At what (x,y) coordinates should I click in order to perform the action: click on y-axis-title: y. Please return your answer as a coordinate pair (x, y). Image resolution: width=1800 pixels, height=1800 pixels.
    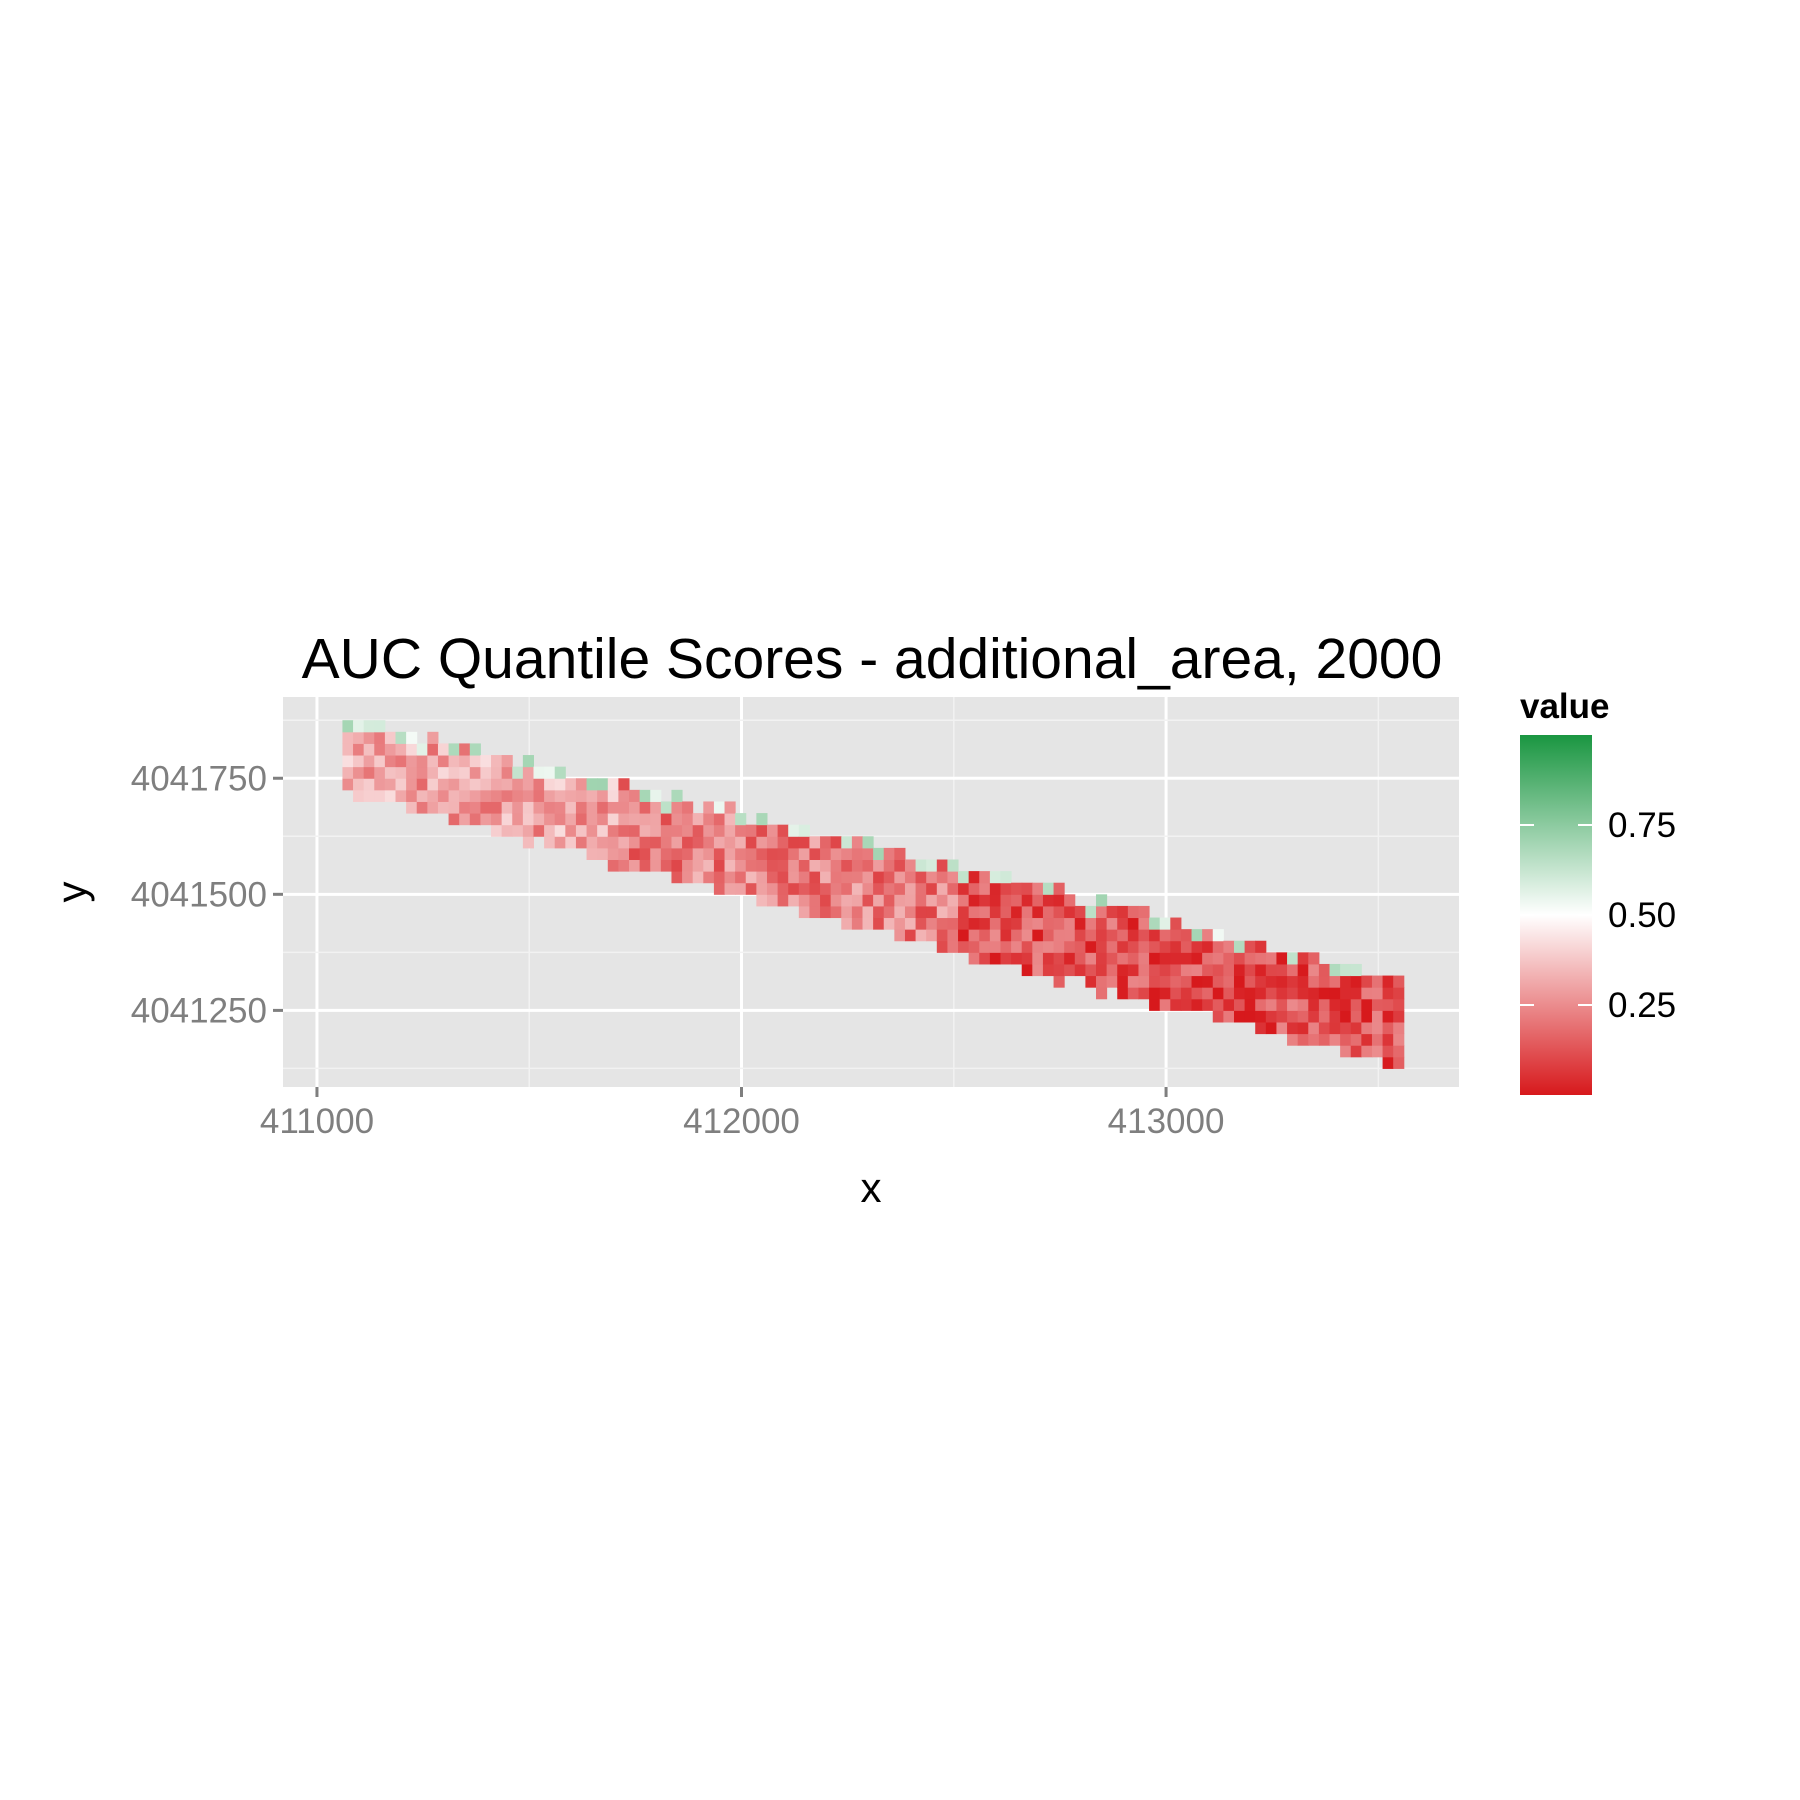
    Looking at the image, I should click on (71, 892).